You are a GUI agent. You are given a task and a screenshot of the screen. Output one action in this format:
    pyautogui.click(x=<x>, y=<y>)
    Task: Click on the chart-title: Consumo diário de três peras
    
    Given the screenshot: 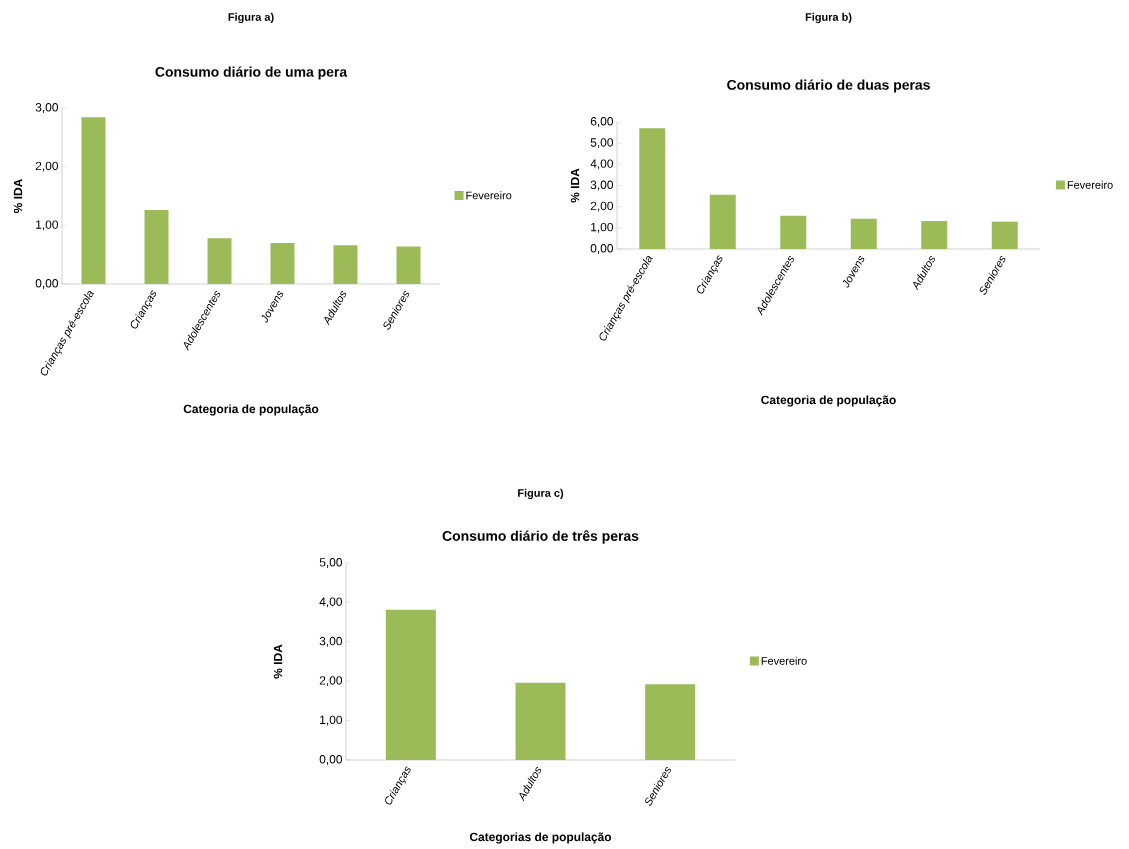 What is the action you would take?
    pyautogui.click(x=540, y=537)
    